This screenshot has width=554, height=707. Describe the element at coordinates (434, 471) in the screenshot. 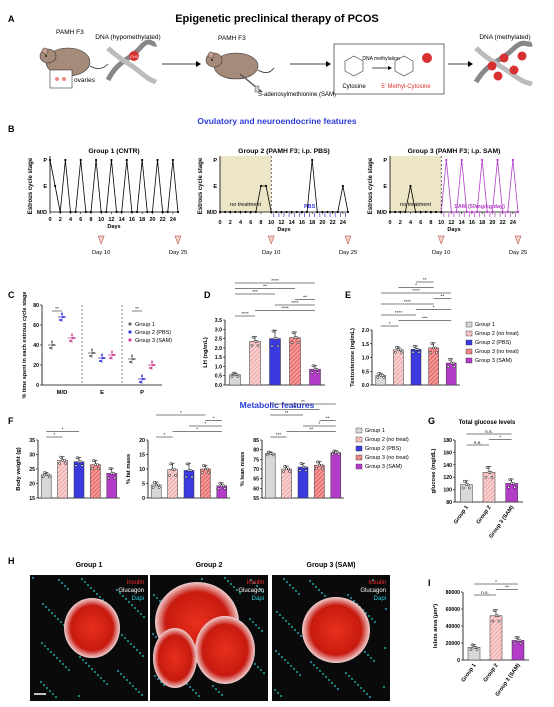

I see `y-axis-label: glucose (mg/dL)` at that location.